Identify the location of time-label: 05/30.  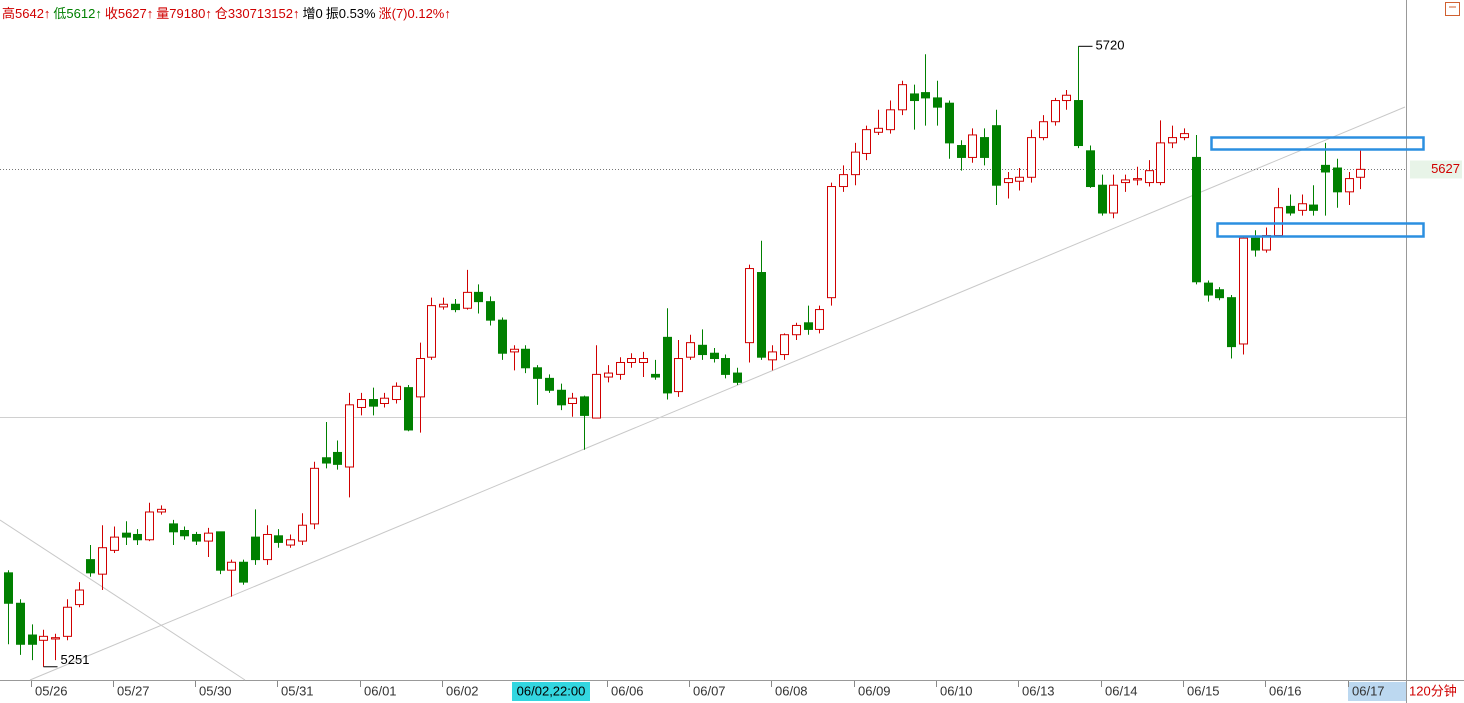
(215, 690).